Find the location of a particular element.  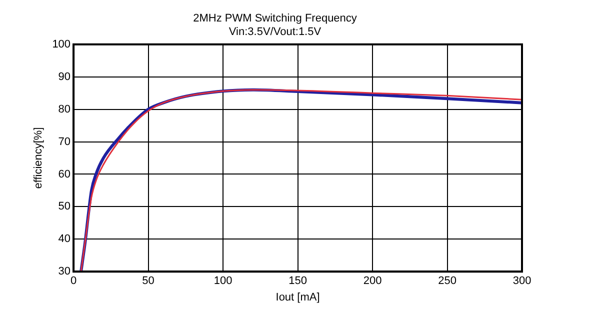

x-tick-label: 100 is located at coordinates (223, 281).